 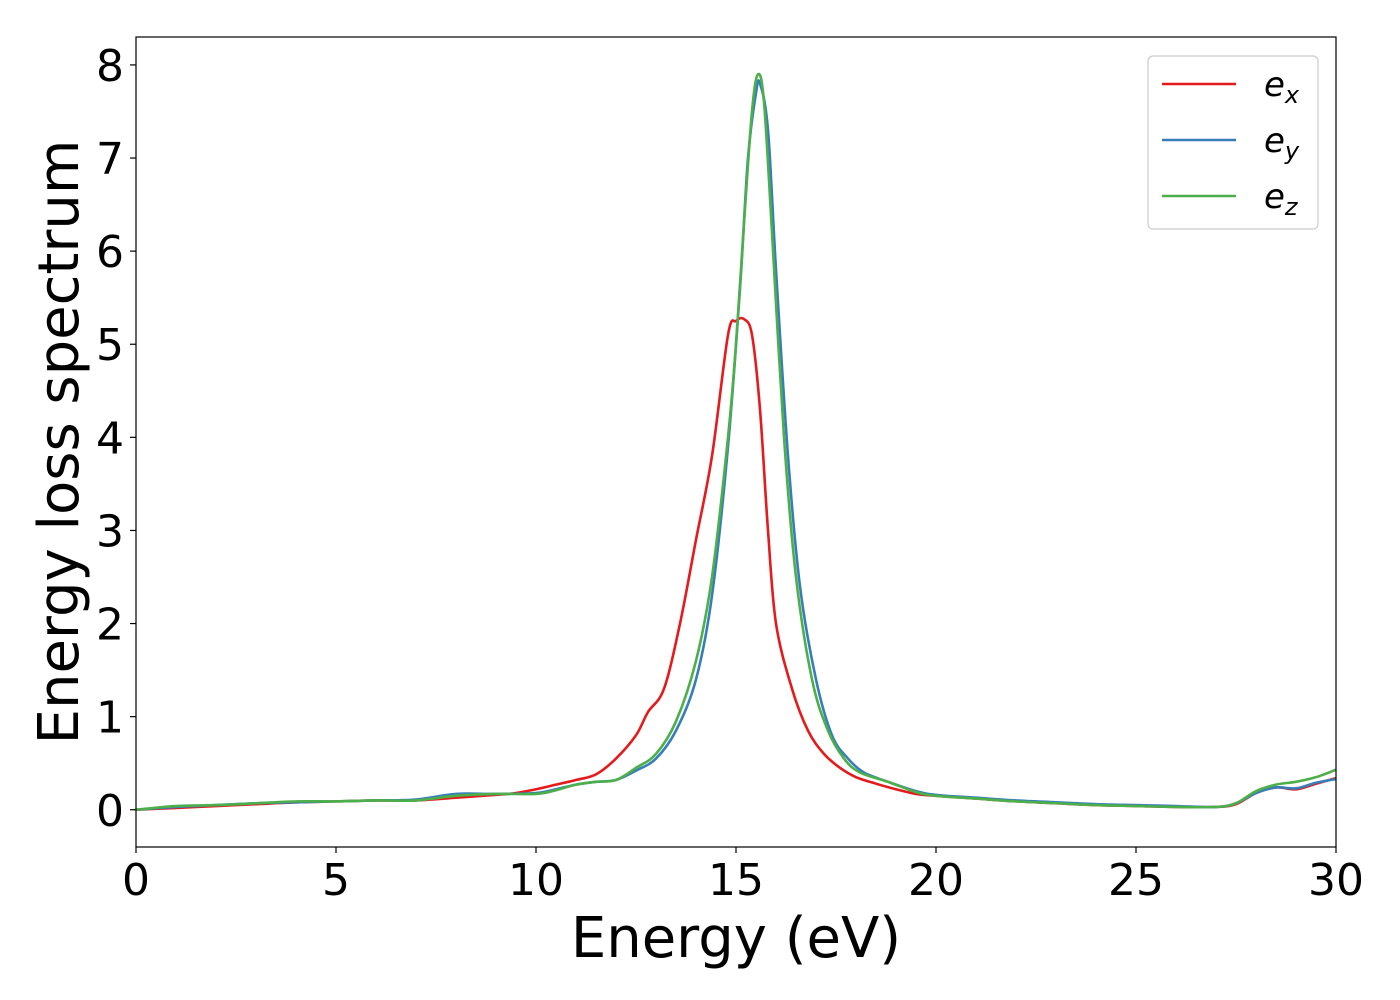 What do you see at coordinates (1136, 880) in the screenshot?
I see `x-tick-label: 25` at bounding box center [1136, 880].